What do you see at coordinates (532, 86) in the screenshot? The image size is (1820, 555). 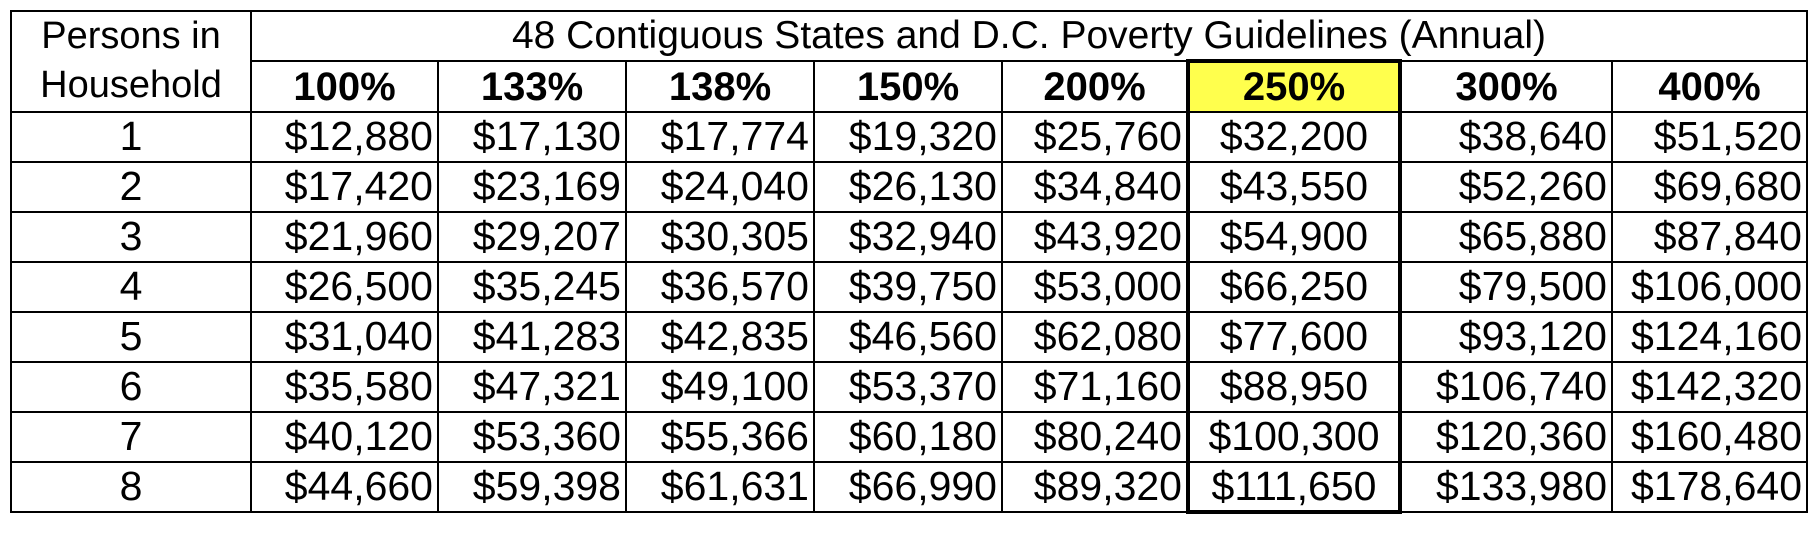 I see `column-header: 133%` at bounding box center [532, 86].